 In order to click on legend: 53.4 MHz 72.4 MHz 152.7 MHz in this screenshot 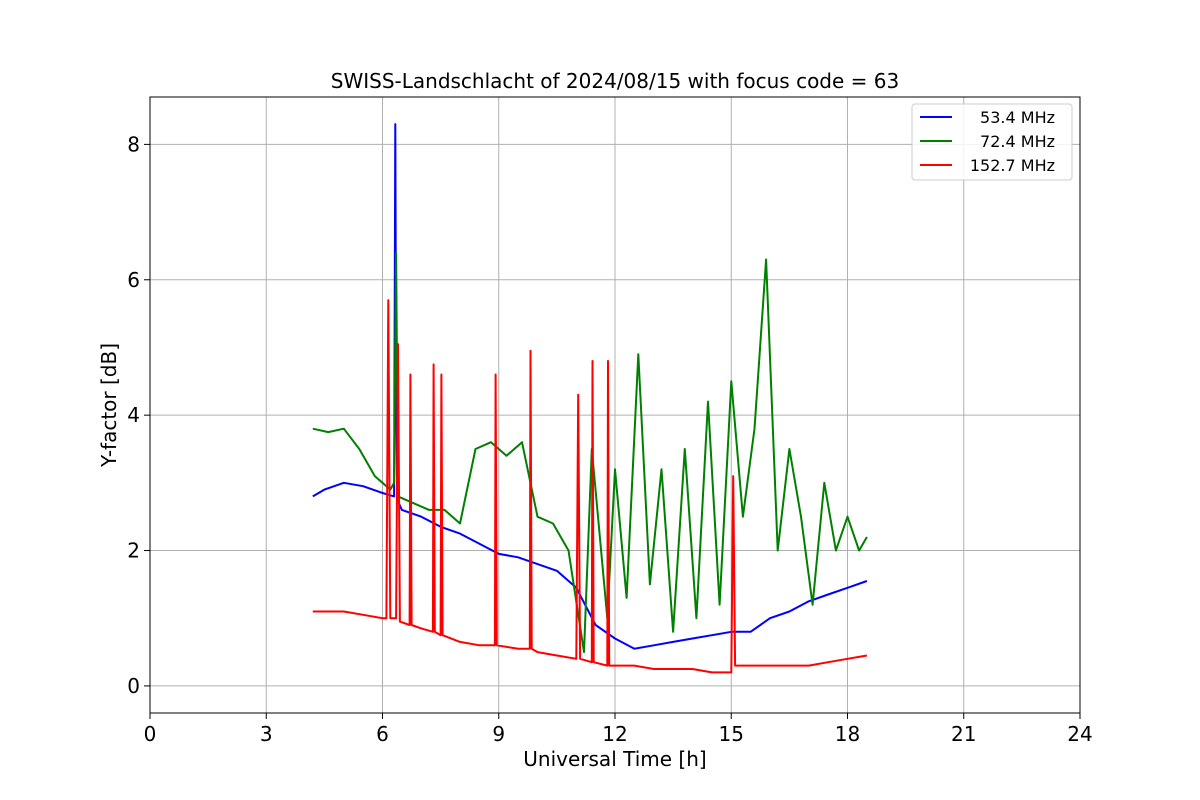, I will do `click(992, 142)`.